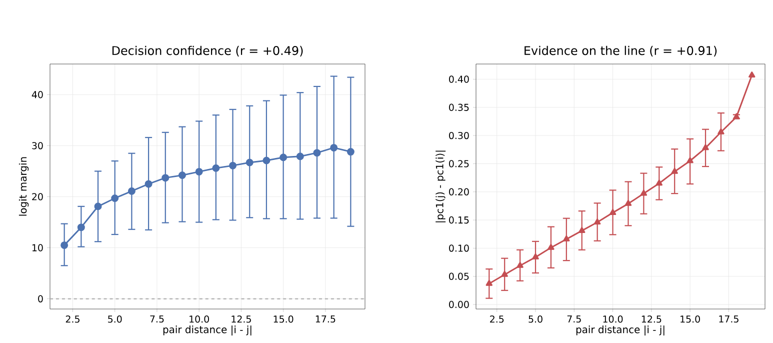 This screenshot has width=773, height=343. Describe the element at coordinates (37, 146) in the screenshot. I see `y-tick-label: 30` at that location.